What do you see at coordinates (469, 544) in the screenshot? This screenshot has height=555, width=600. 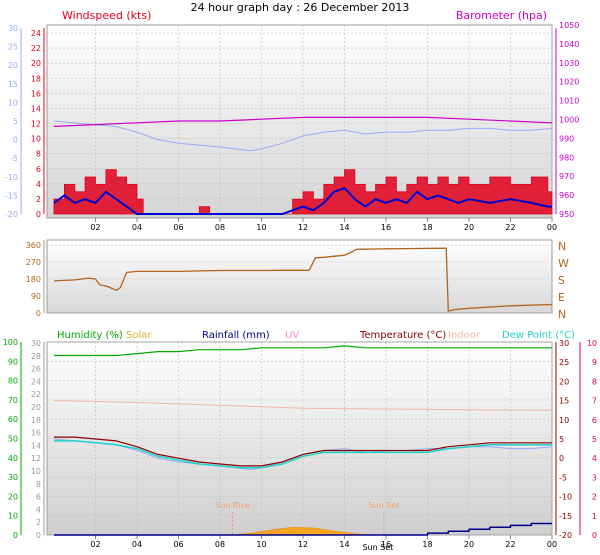 I see `x-tick-label: 20` at bounding box center [469, 544].